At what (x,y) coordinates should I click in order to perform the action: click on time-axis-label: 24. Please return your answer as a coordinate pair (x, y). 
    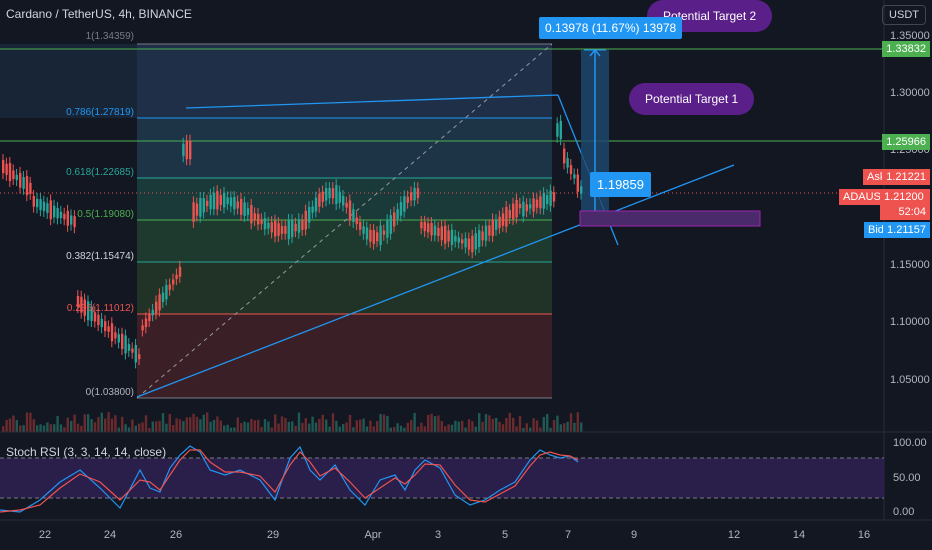
    Looking at the image, I should click on (110, 535).